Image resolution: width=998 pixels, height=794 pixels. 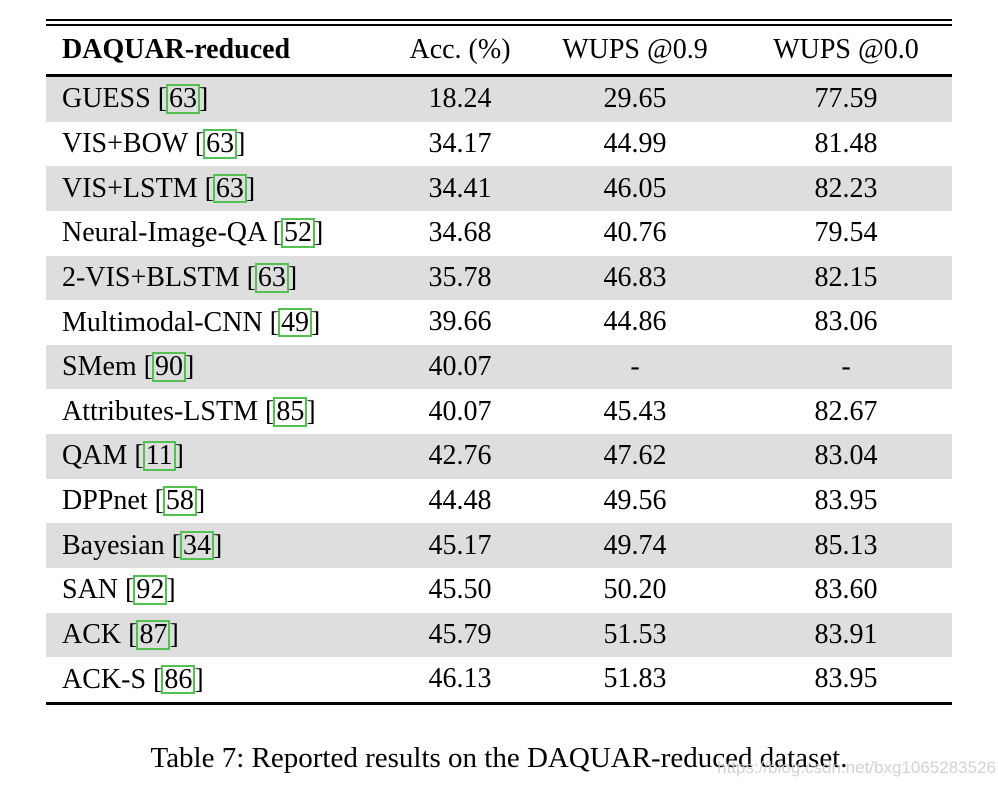 I want to click on acc-cell: 34.41, so click(x=460, y=188).